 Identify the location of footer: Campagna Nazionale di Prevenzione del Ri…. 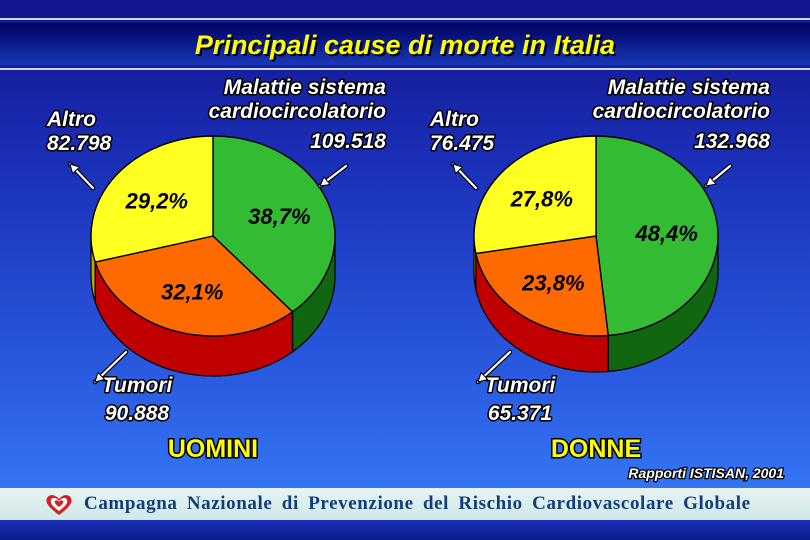
(405, 514).